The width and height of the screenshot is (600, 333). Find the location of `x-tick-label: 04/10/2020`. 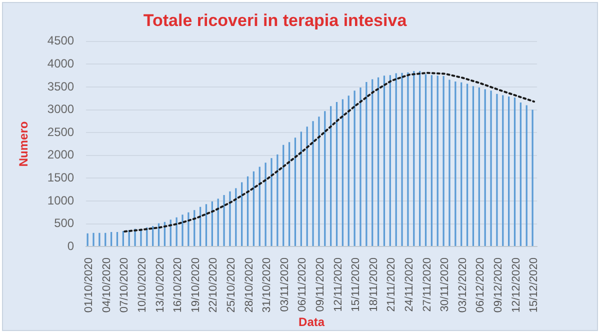

x-tick-label: 04/10/2020 is located at coordinates (106, 285).